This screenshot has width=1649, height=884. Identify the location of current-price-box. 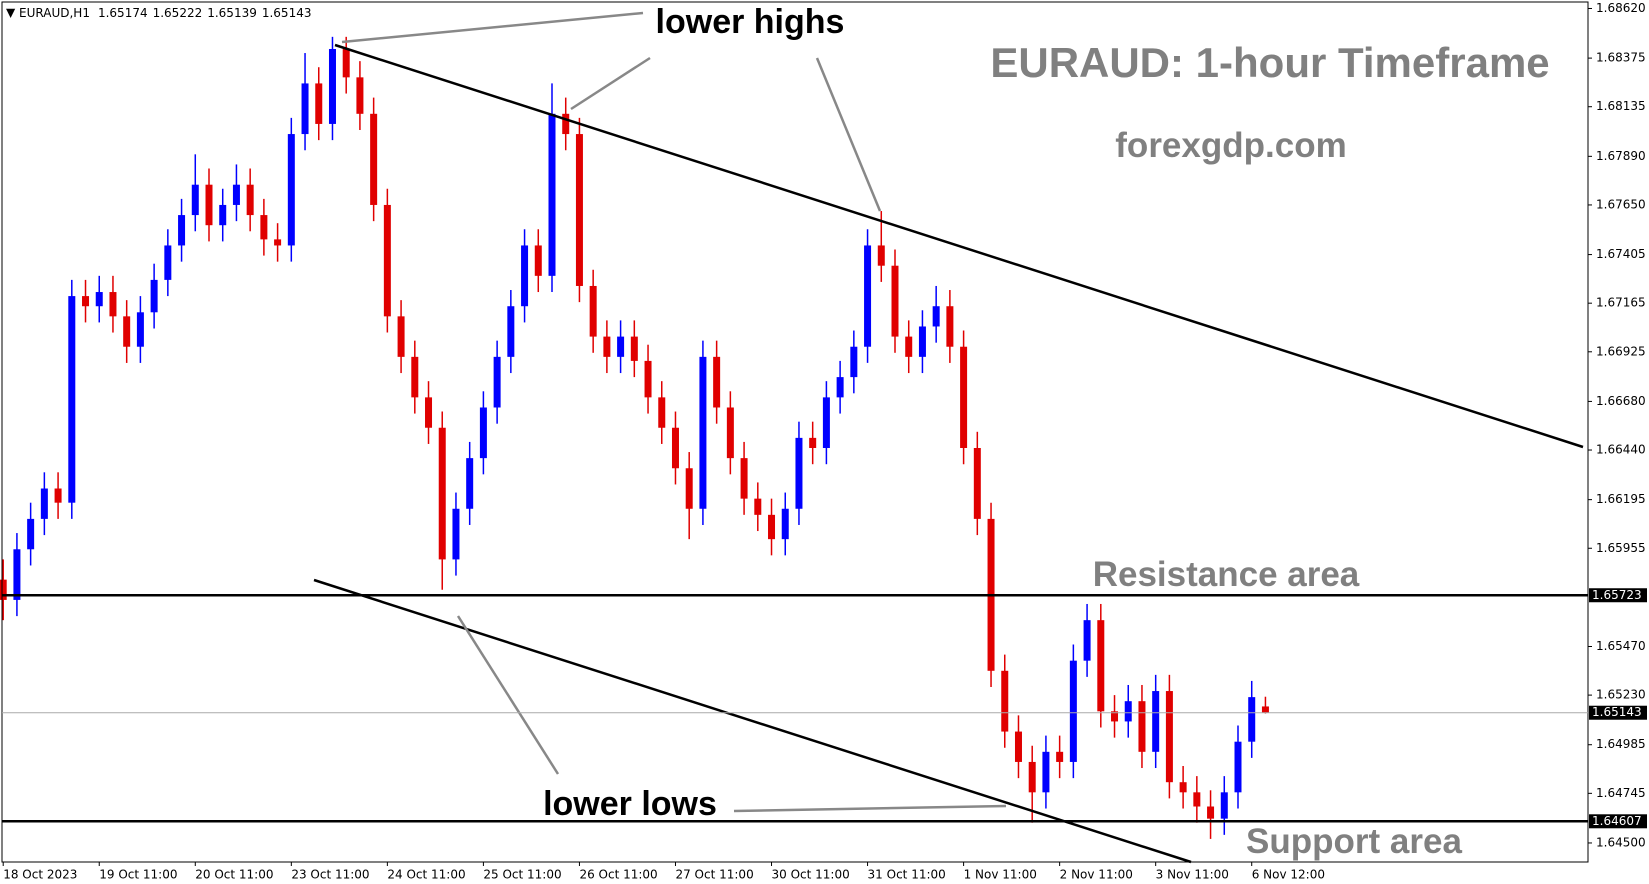
(1618, 712).